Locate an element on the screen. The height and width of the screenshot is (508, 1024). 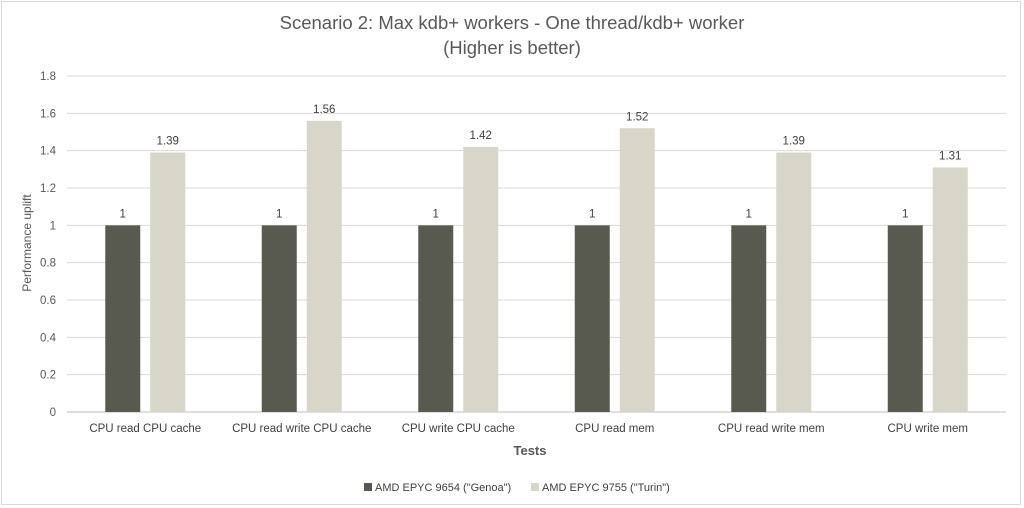
x-category-label: CPU read CPU cache is located at coordinates (145, 429).